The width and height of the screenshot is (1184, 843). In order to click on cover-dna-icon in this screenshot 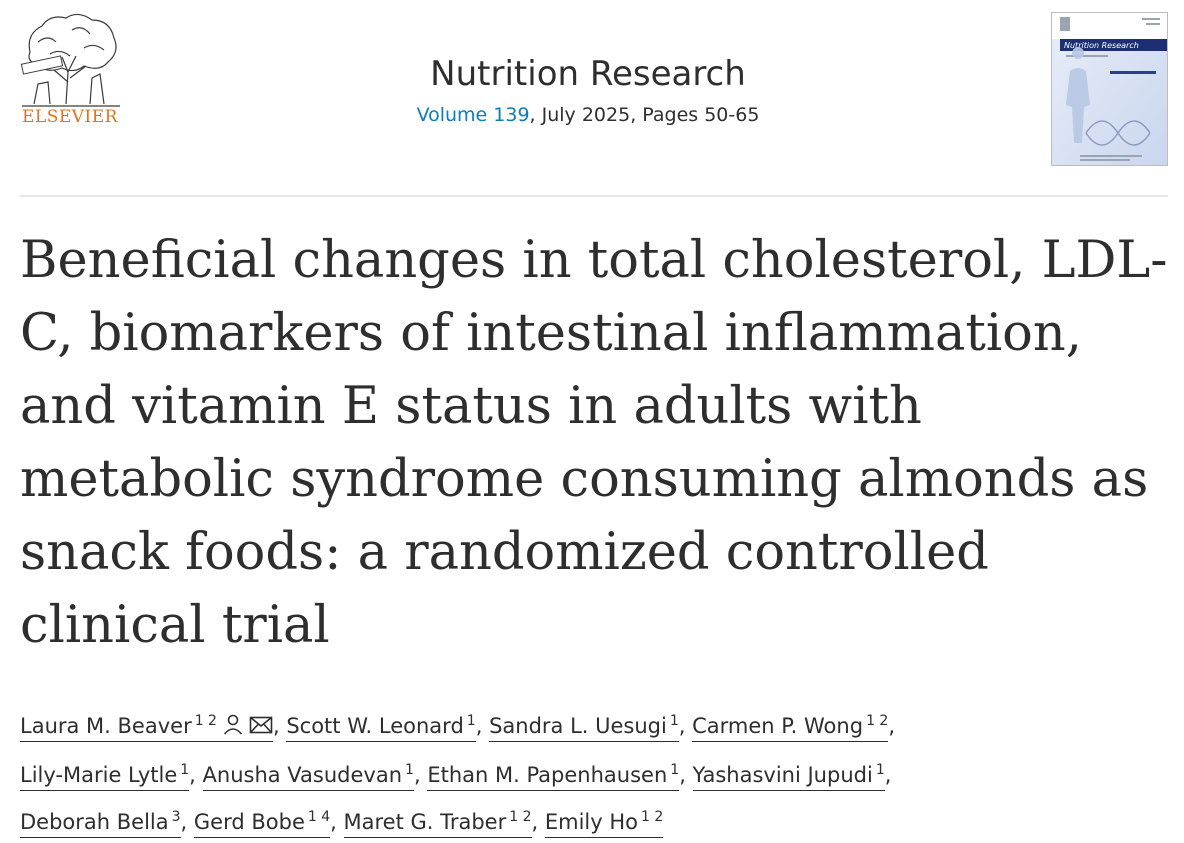, I will do `click(1118, 133)`.